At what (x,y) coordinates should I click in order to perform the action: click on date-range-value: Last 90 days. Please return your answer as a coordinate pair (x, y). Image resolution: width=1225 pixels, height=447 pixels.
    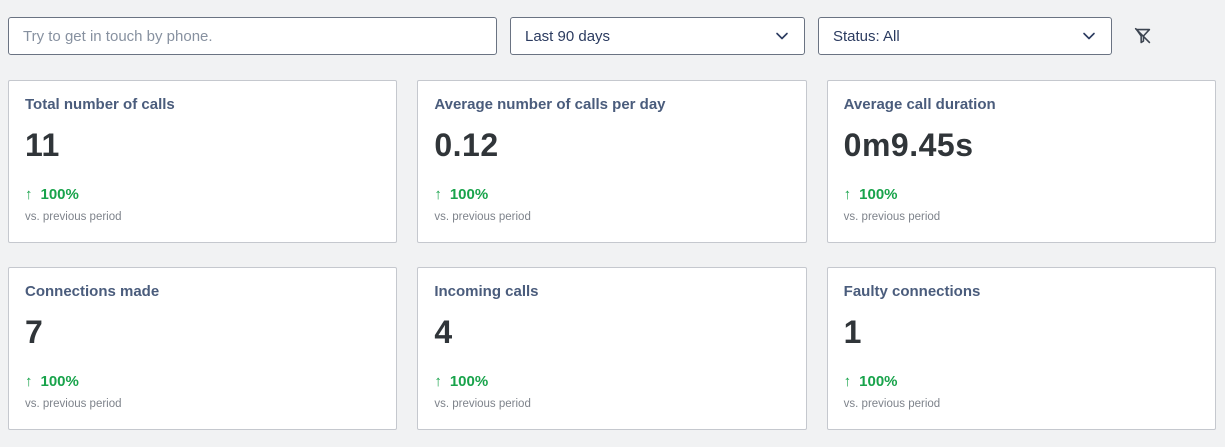
    Looking at the image, I should click on (568, 36).